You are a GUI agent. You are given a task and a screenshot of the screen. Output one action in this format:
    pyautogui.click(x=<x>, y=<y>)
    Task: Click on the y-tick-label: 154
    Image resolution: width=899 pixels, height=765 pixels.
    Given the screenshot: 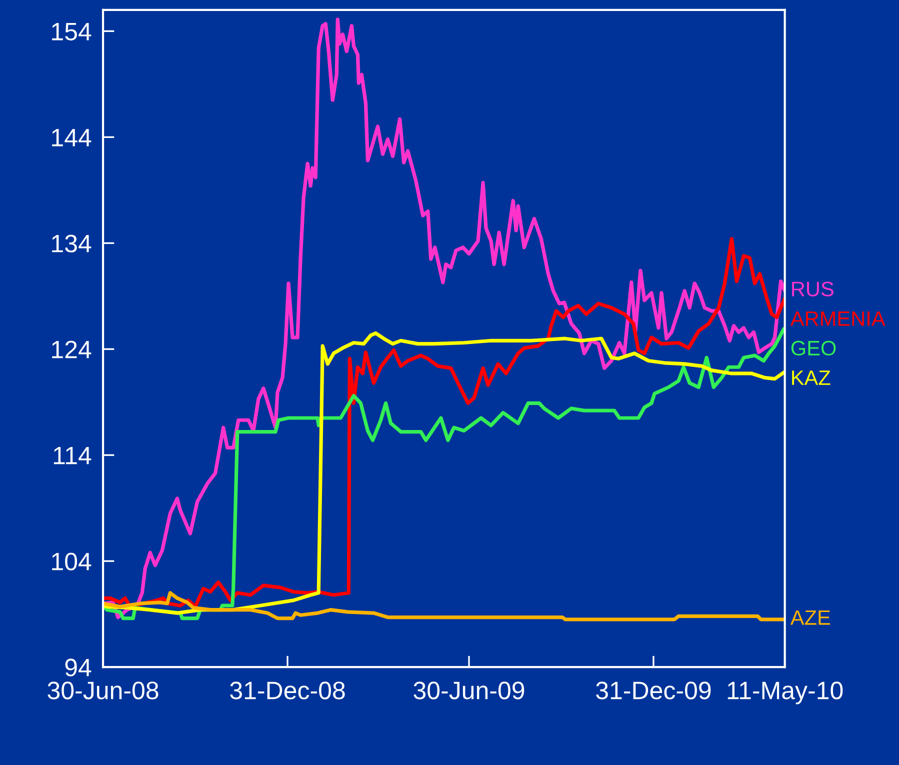 What is the action you would take?
    pyautogui.click(x=72, y=31)
    